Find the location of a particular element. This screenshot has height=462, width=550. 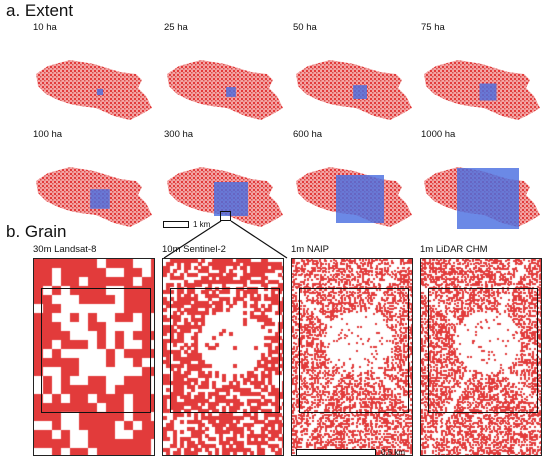

grain-panel-label: 10m Sentinel-2 is located at coordinates (194, 249).